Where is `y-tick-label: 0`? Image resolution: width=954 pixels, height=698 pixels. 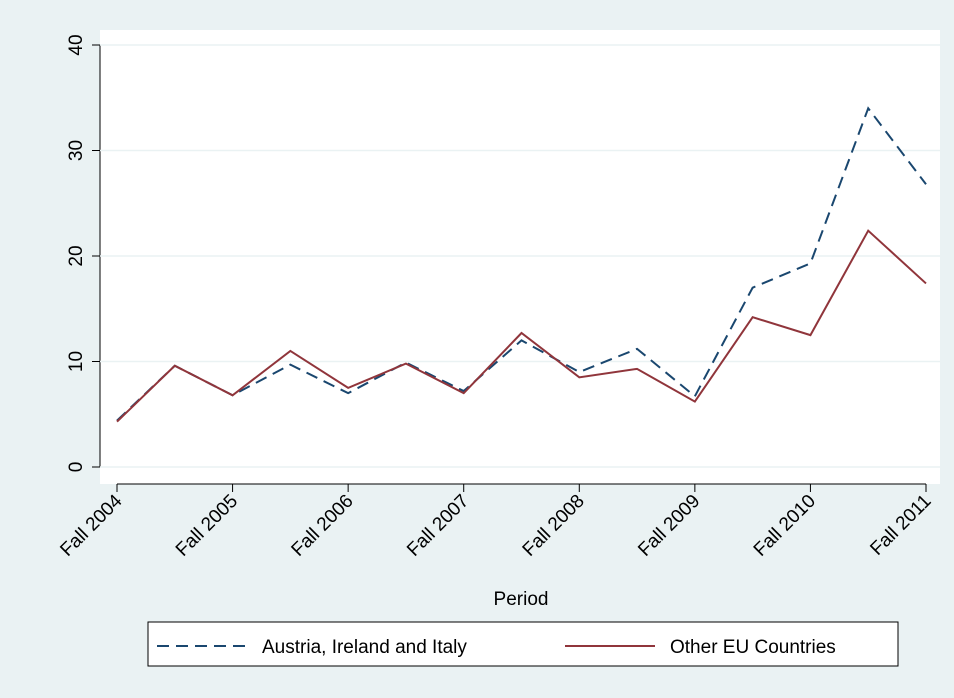 y-tick-label: 0 is located at coordinates (76, 467).